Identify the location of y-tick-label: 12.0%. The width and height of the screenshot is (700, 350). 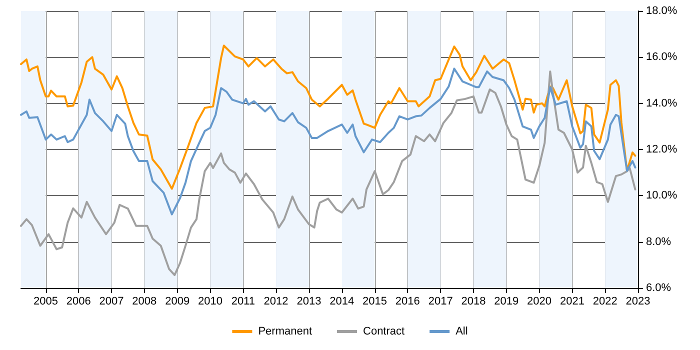
(662, 150).